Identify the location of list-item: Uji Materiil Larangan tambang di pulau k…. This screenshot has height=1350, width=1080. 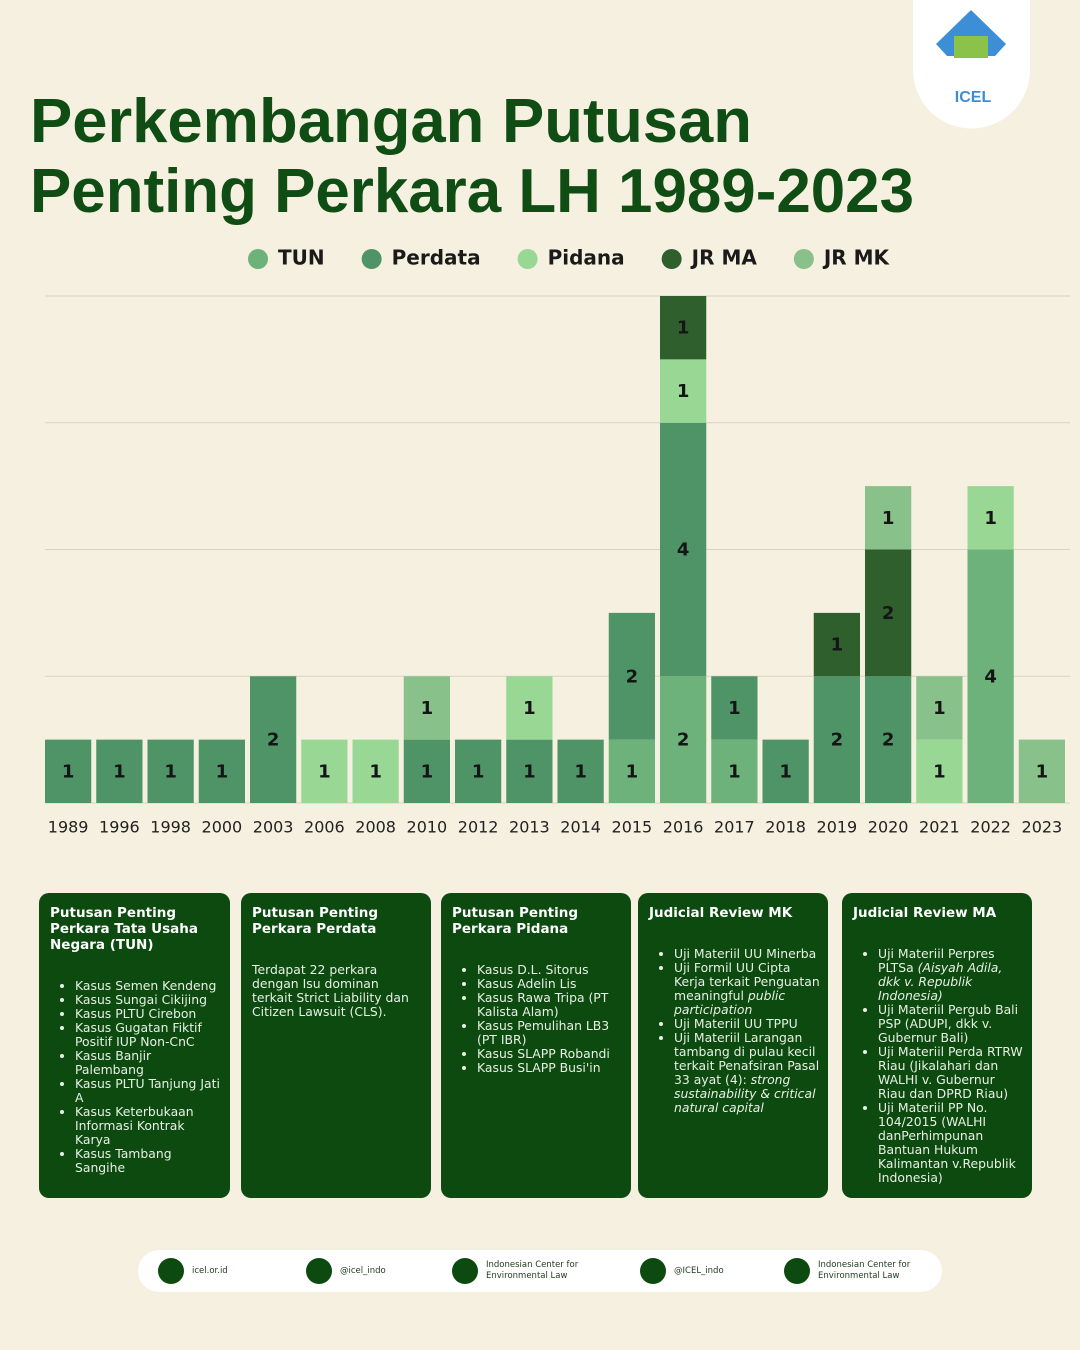
(747, 1073).